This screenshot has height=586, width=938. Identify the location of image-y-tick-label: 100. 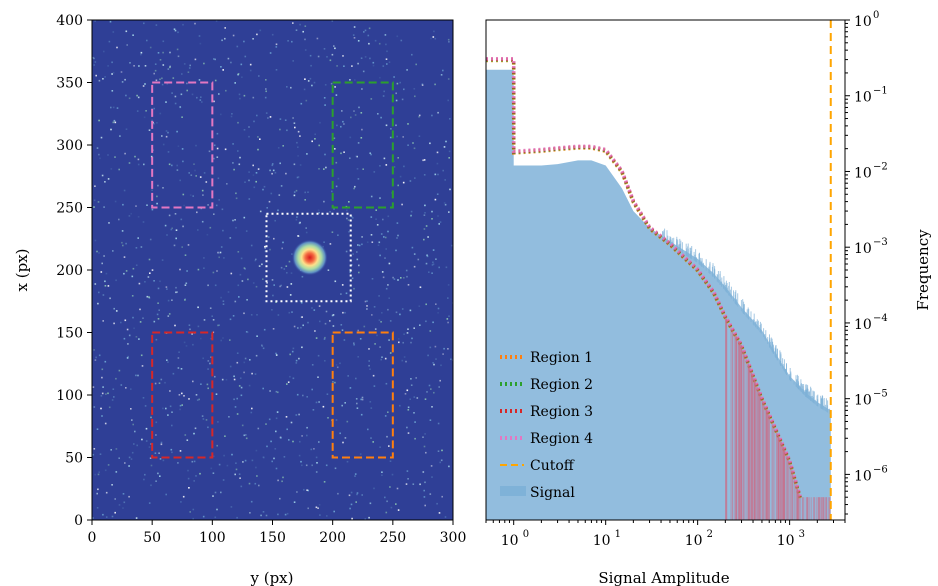
(69, 396).